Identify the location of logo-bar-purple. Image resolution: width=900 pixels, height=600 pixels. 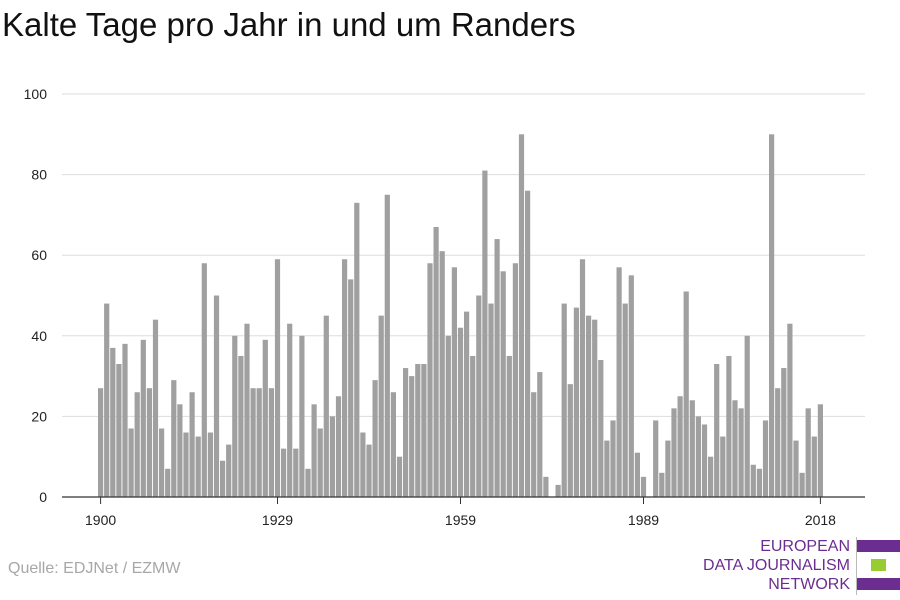
(878, 546).